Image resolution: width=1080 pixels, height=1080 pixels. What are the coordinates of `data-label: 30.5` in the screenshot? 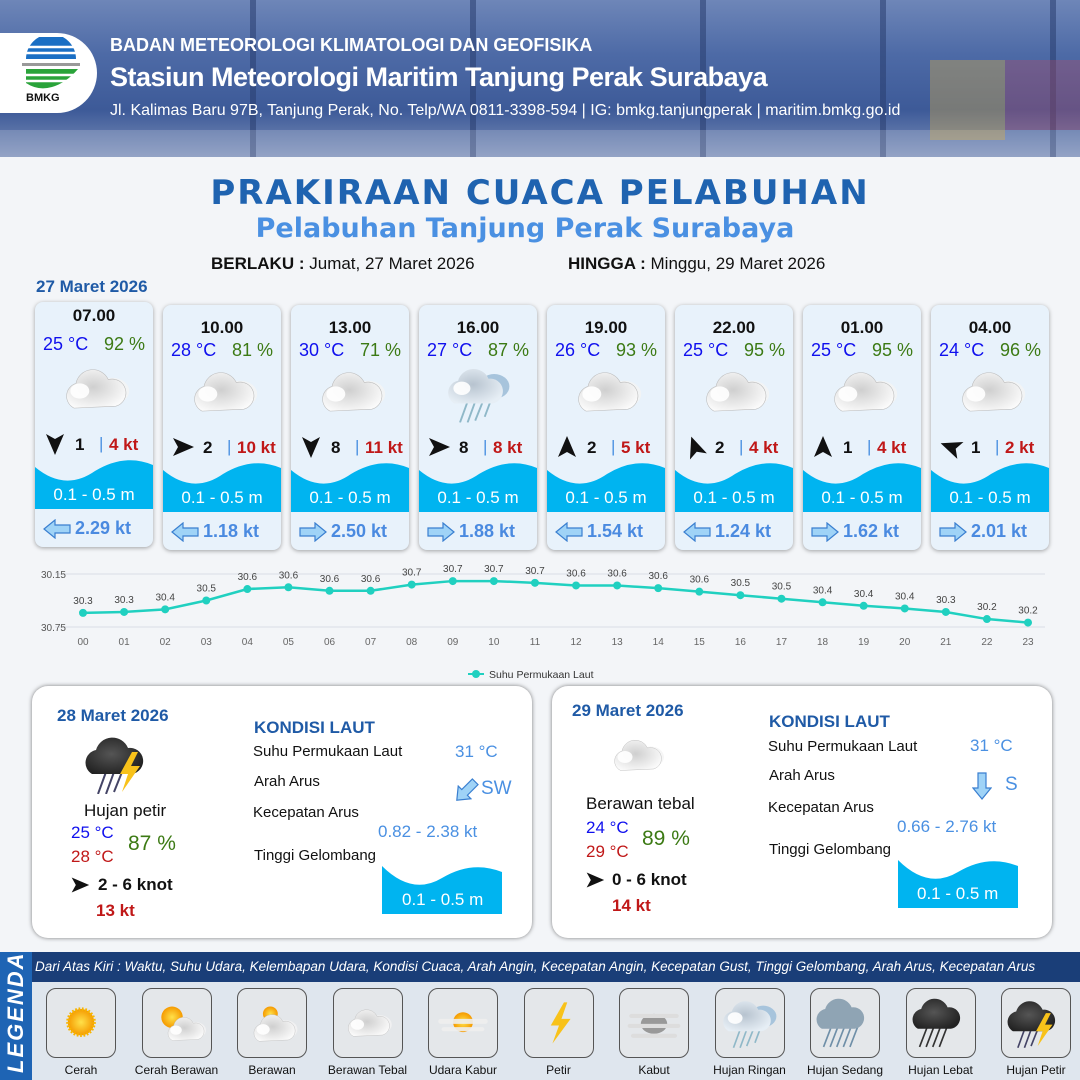 It's located at (782, 587).